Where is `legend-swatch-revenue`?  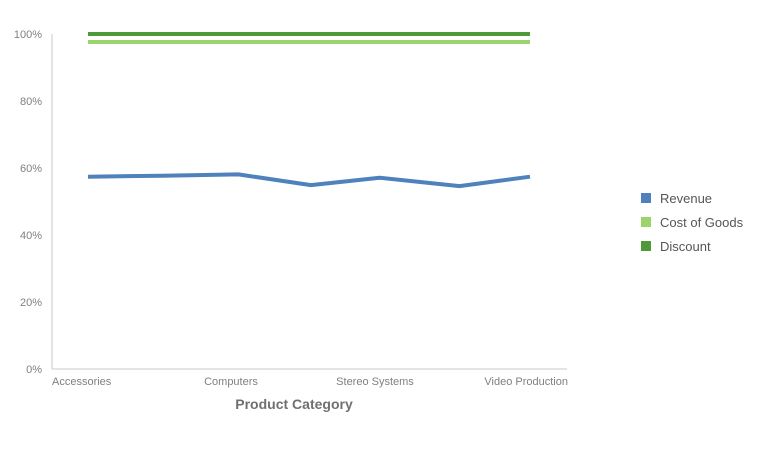
legend-swatch-revenue is located at coordinates (646, 198).